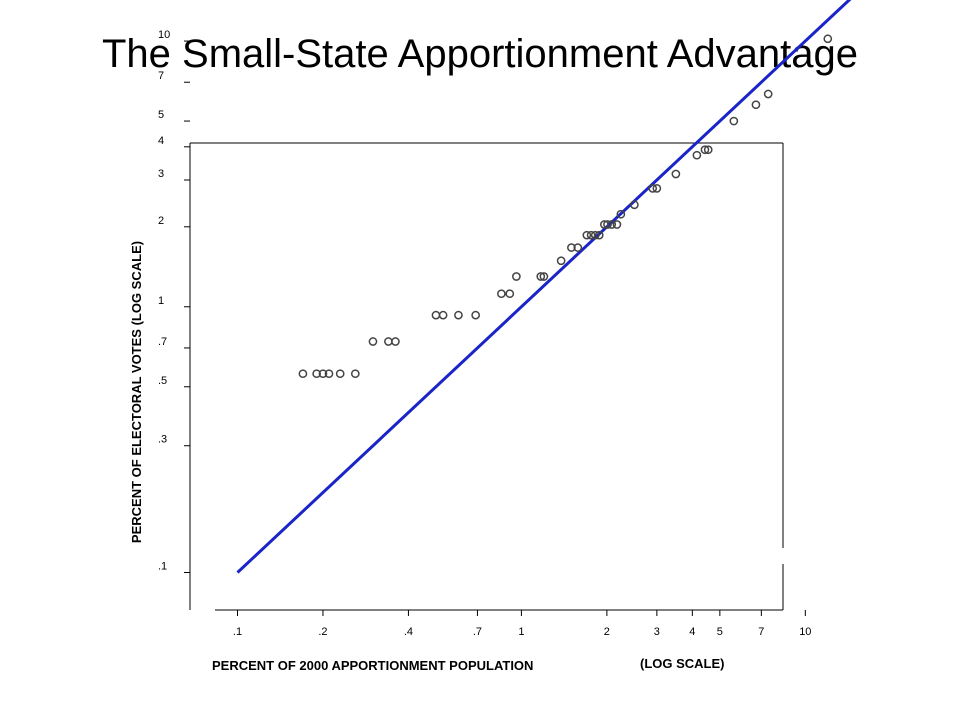 This screenshot has height=720, width=960. Describe the element at coordinates (136, 392) in the screenshot. I see `y-axis-title: PERCENT OF ELECTORAL VOTES (LOG SCALE)` at that location.